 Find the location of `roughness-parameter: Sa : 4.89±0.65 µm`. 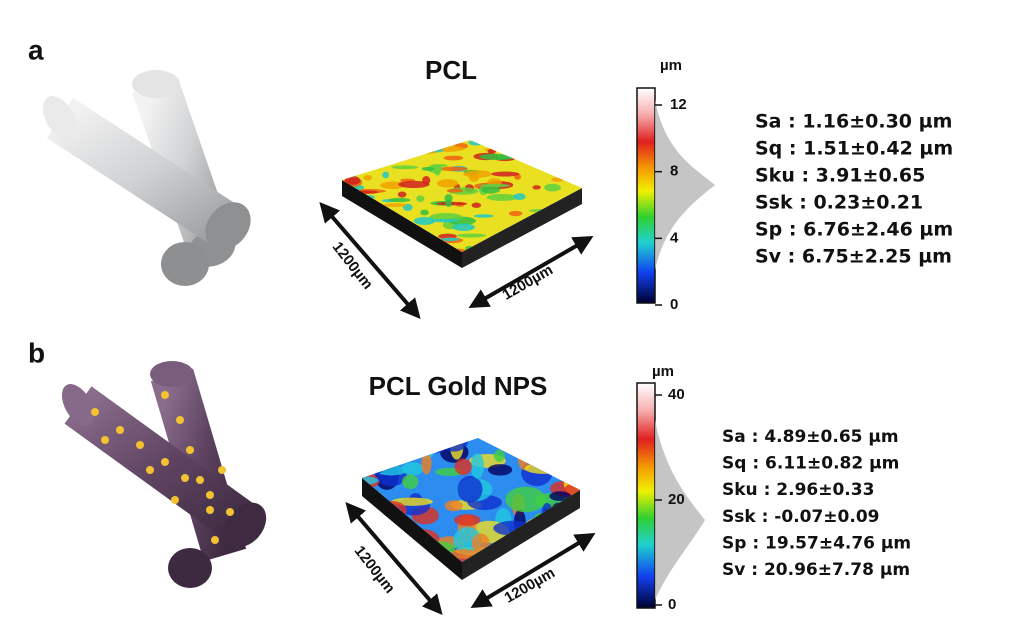

roughness-parameter: Sa : 4.89±0.65 µm is located at coordinates (810, 437).